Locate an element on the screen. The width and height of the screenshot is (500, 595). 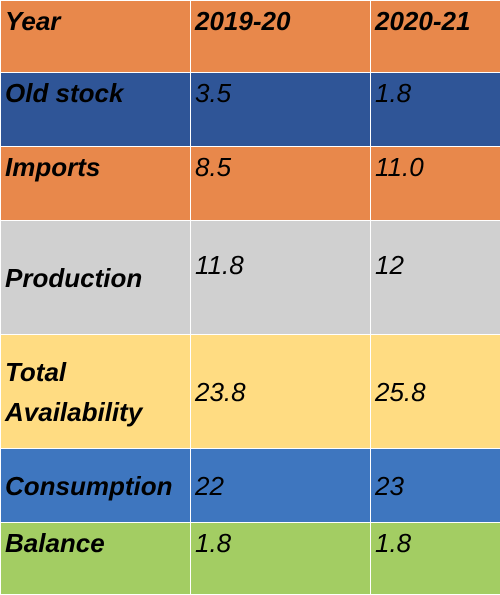
table-row-balance: Balance 1.8 1.8 is located at coordinates (250, 559).